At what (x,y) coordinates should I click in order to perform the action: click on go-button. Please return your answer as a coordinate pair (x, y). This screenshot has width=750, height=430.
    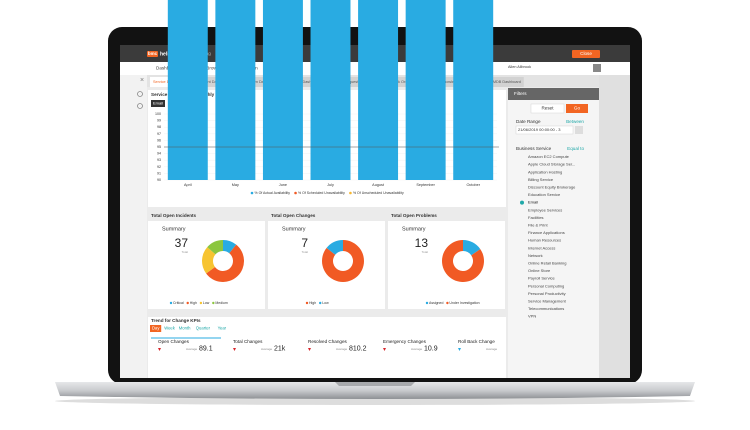
    Looking at the image, I should click on (577, 108).